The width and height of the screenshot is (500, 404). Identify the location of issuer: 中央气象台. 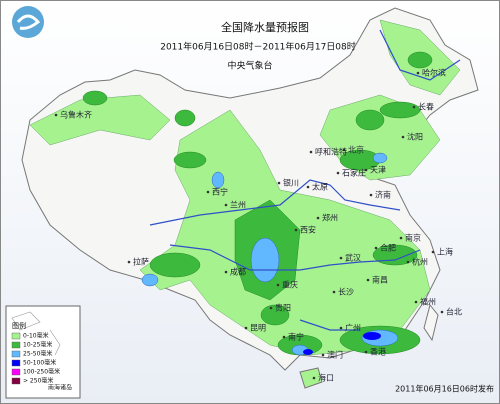
(249, 66).